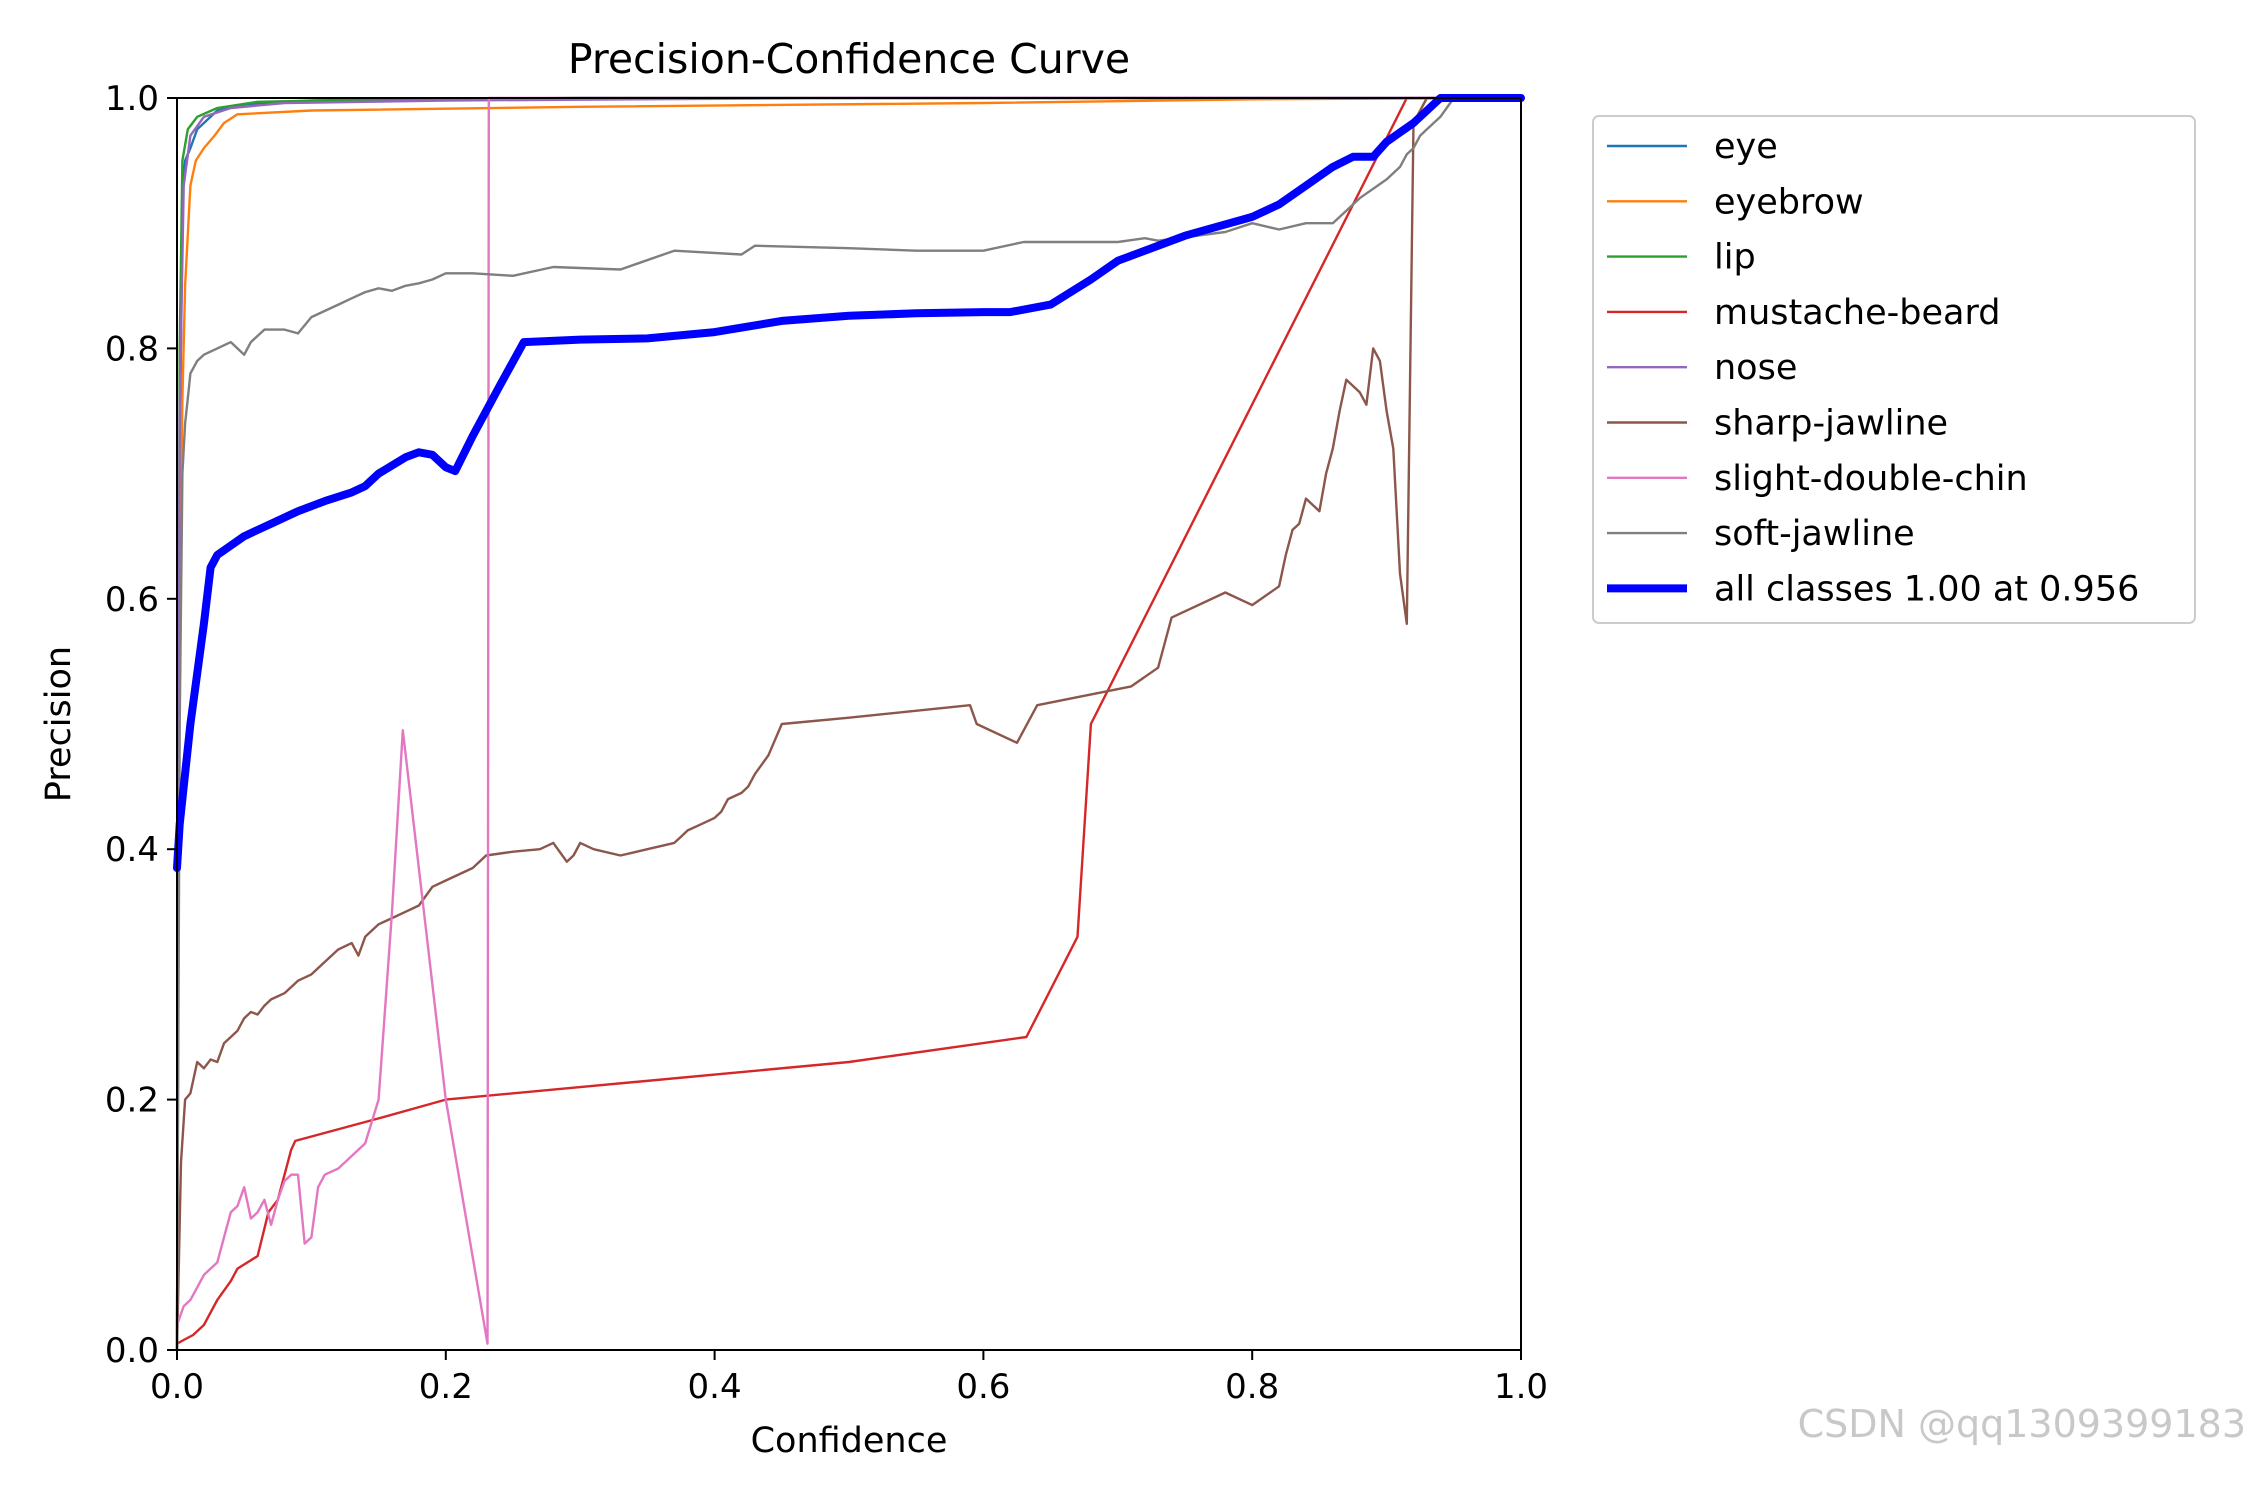 This screenshot has height=1500, width=2250. Describe the element at coordinates (849, 59) in the screenshot. I see `chart-title: Precision-Confidence Curve` at that location.